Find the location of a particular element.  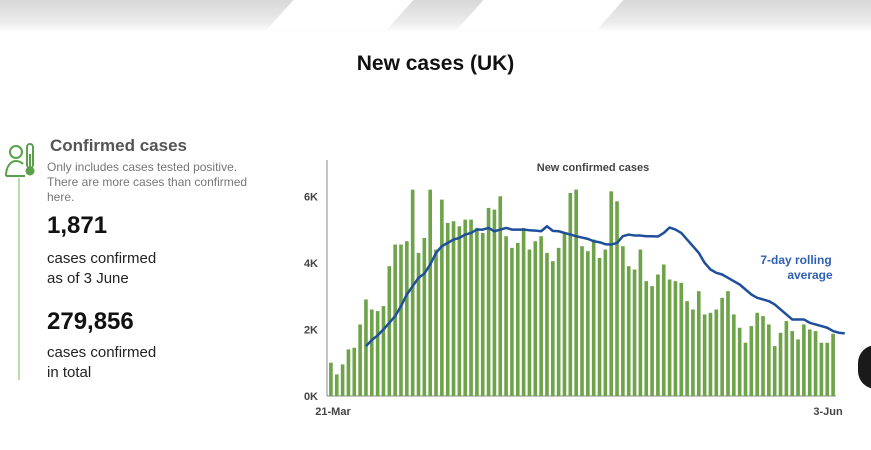

total-cases-caption: cases confirmed in total is located at coordinates (147, 363).